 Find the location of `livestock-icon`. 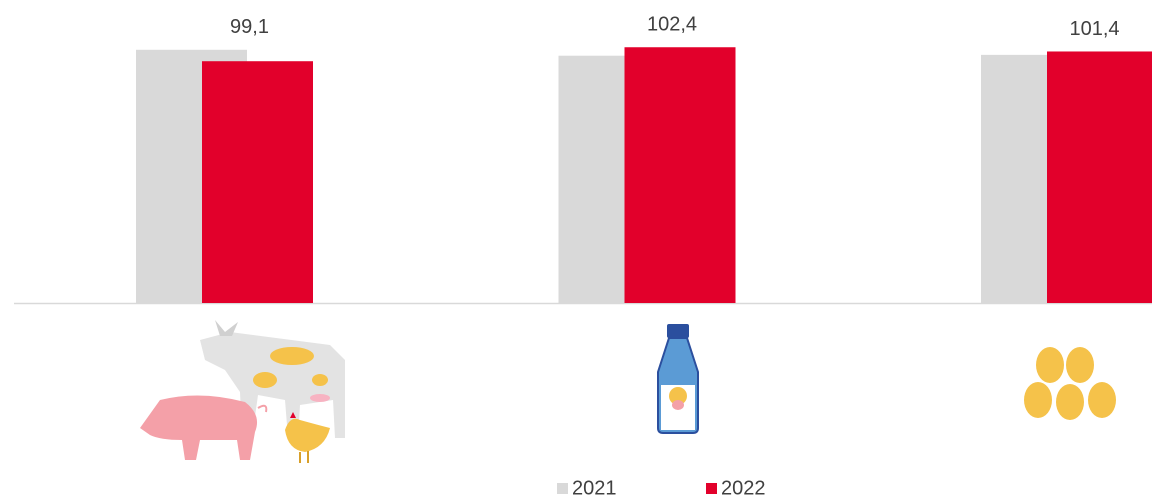

livestock-icon is located at coordinates (242, 391).